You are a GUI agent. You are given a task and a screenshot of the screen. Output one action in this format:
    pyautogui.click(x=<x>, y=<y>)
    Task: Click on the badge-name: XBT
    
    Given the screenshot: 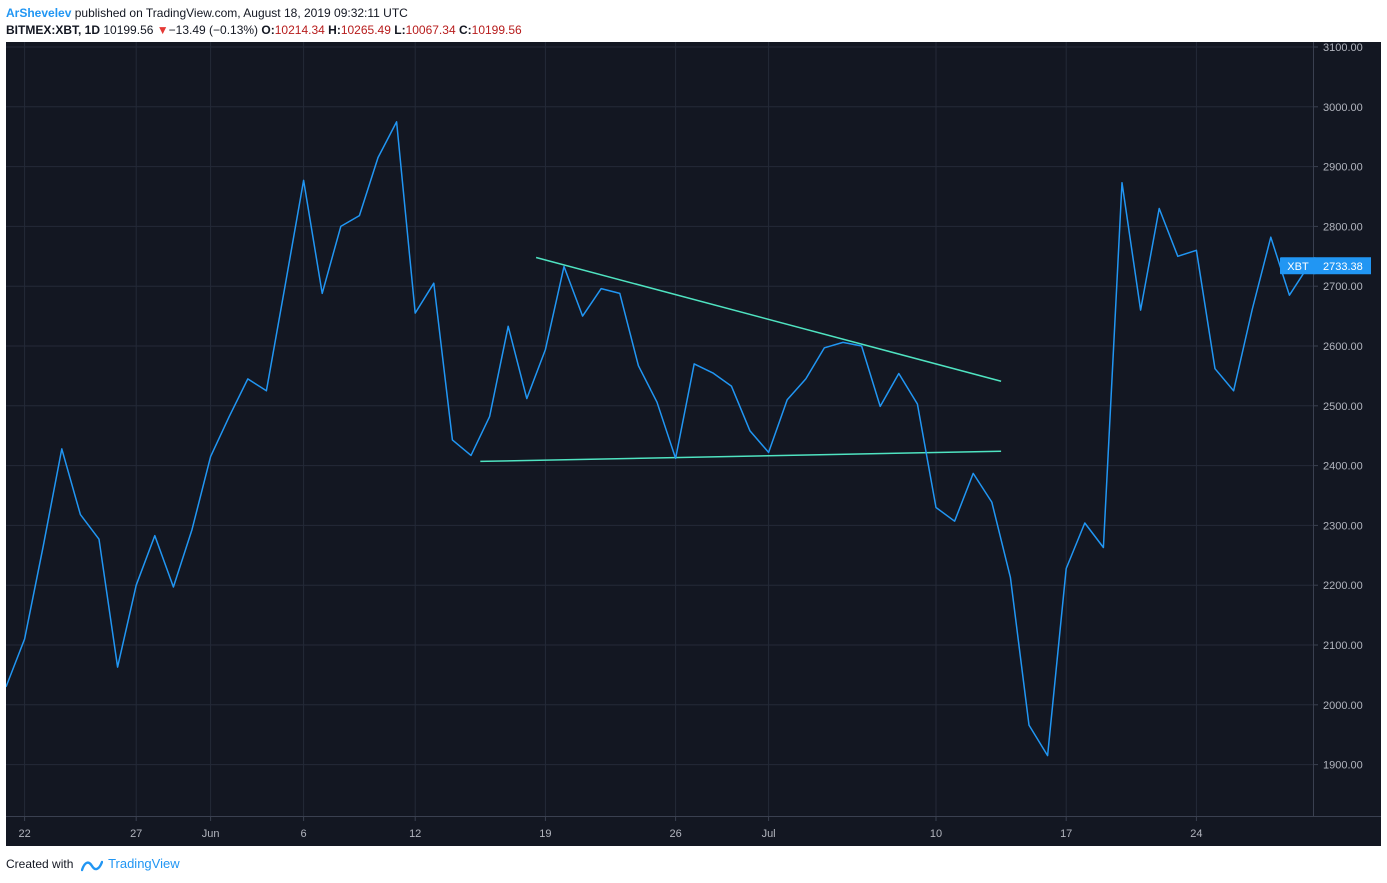 What is the action you would take?
    pyautogui.click(x=1298, y=267)
    